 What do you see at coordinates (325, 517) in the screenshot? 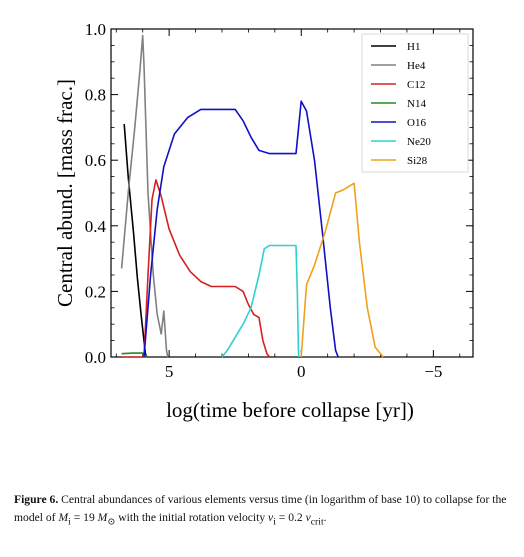
I see `caption-end: .` at bounding box center [325, 517].